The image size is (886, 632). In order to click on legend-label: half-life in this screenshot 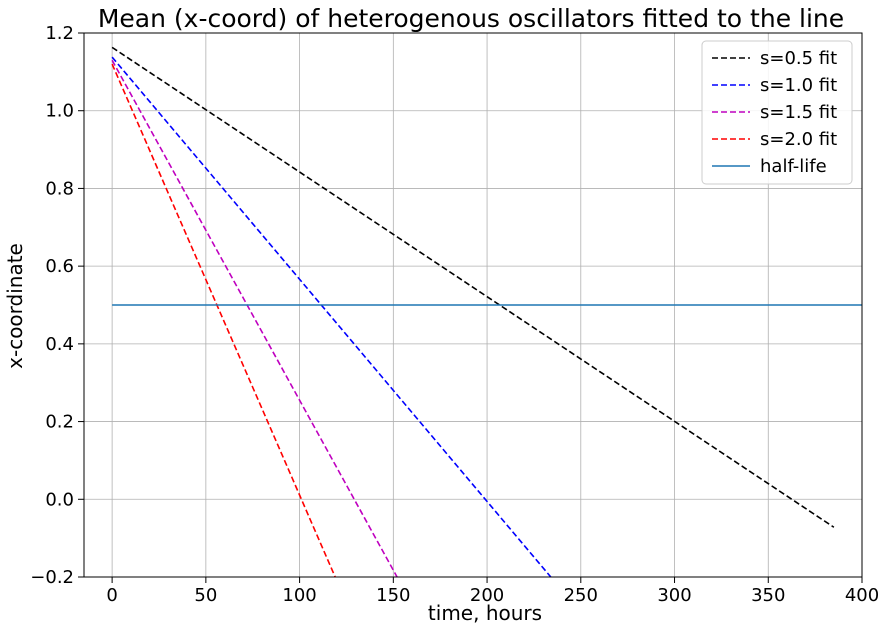, I will do `click(793, 166)`.